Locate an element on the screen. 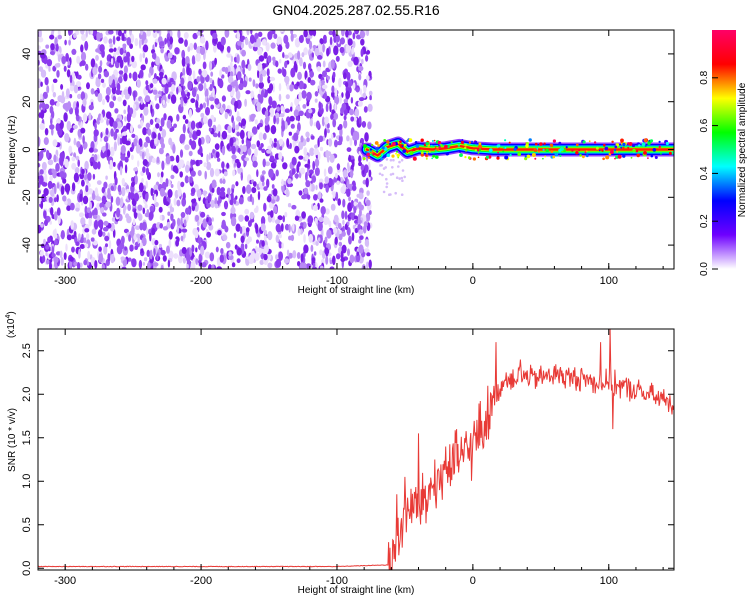 The height and width of the screenshot is (600, 750). spectrogram-y-label: Frequency (Hz) is located at coordinates (12, 150).